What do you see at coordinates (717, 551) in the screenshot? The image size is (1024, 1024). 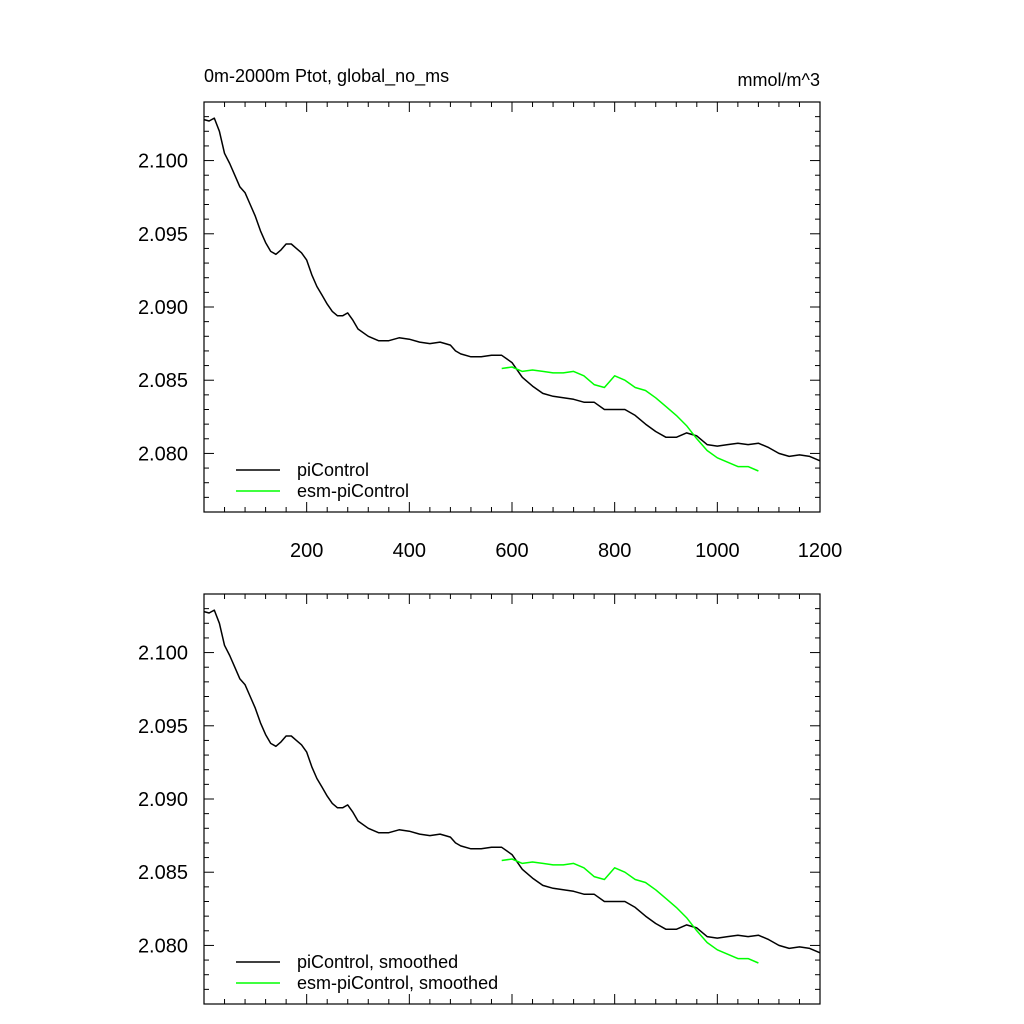 I see `x-tick-label: 1000` at bounding box center [717, 551].